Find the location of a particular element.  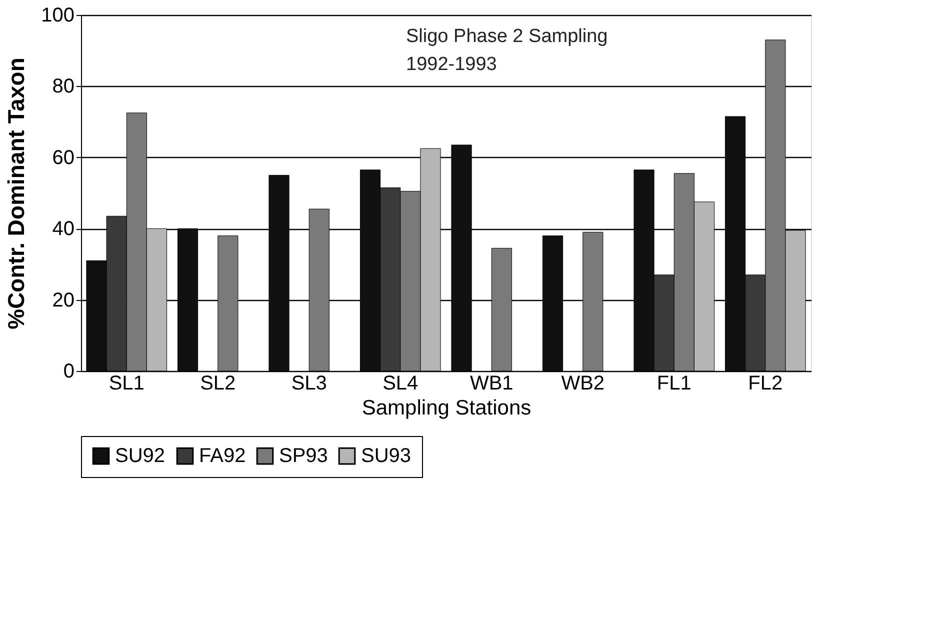

annotation: 1992-1993 is located at coordinates (451, 64).